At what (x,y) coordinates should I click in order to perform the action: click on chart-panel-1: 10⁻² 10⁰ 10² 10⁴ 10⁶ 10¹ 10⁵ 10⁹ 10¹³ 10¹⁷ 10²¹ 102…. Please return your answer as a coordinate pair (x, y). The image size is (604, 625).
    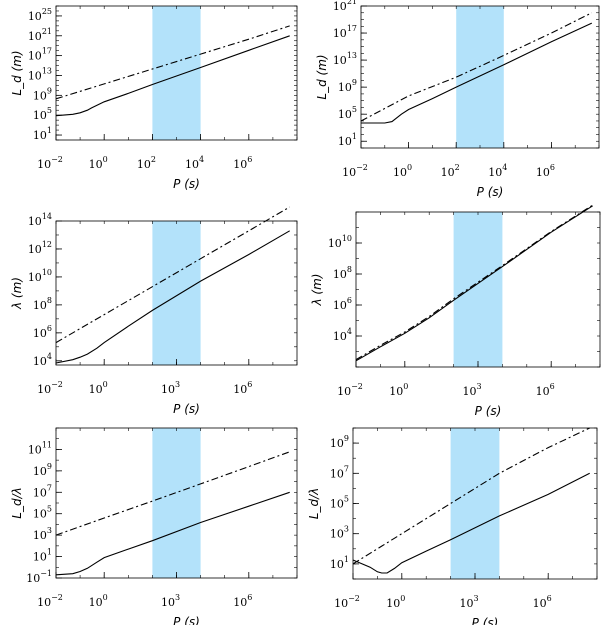
    Looking at the image, I should click on (154, 98).